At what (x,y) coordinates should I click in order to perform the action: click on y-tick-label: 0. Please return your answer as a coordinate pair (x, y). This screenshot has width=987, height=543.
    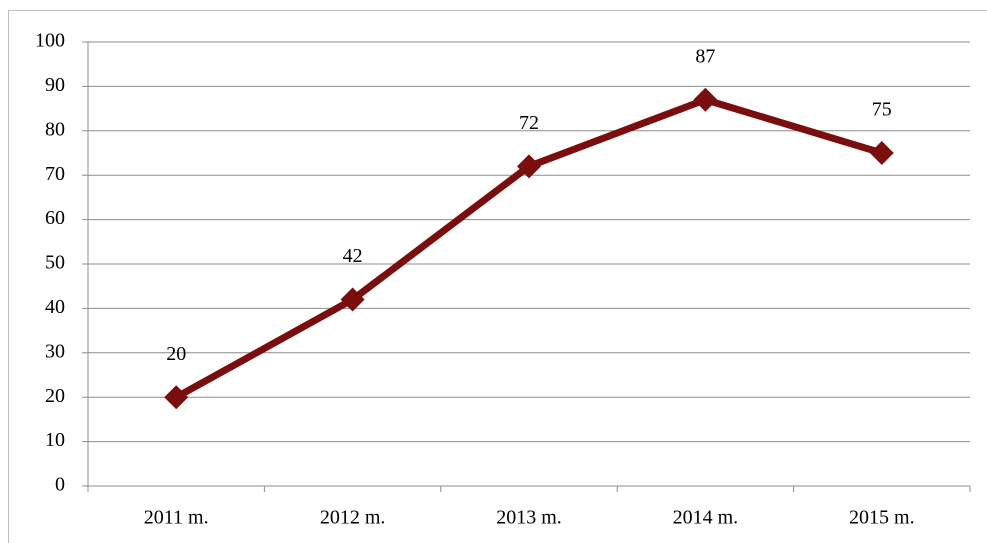
    Looking at the image, I should click on (60, 485).